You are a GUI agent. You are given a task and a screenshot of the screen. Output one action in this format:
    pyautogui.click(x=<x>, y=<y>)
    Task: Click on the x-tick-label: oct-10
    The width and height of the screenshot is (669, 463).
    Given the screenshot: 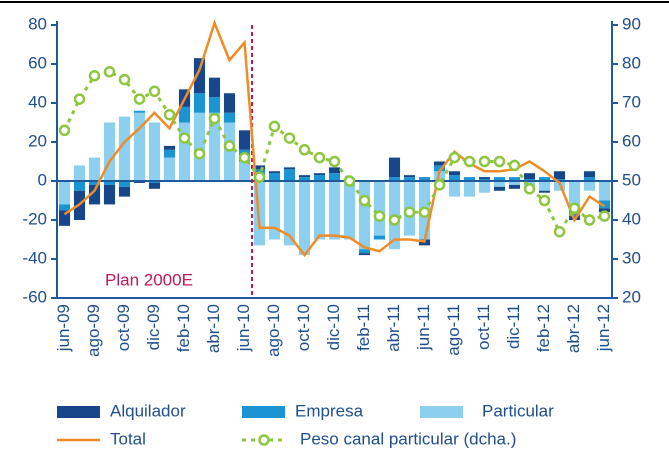 What is the action you would take?
    pyautogui.click(x=303, y=327)
    